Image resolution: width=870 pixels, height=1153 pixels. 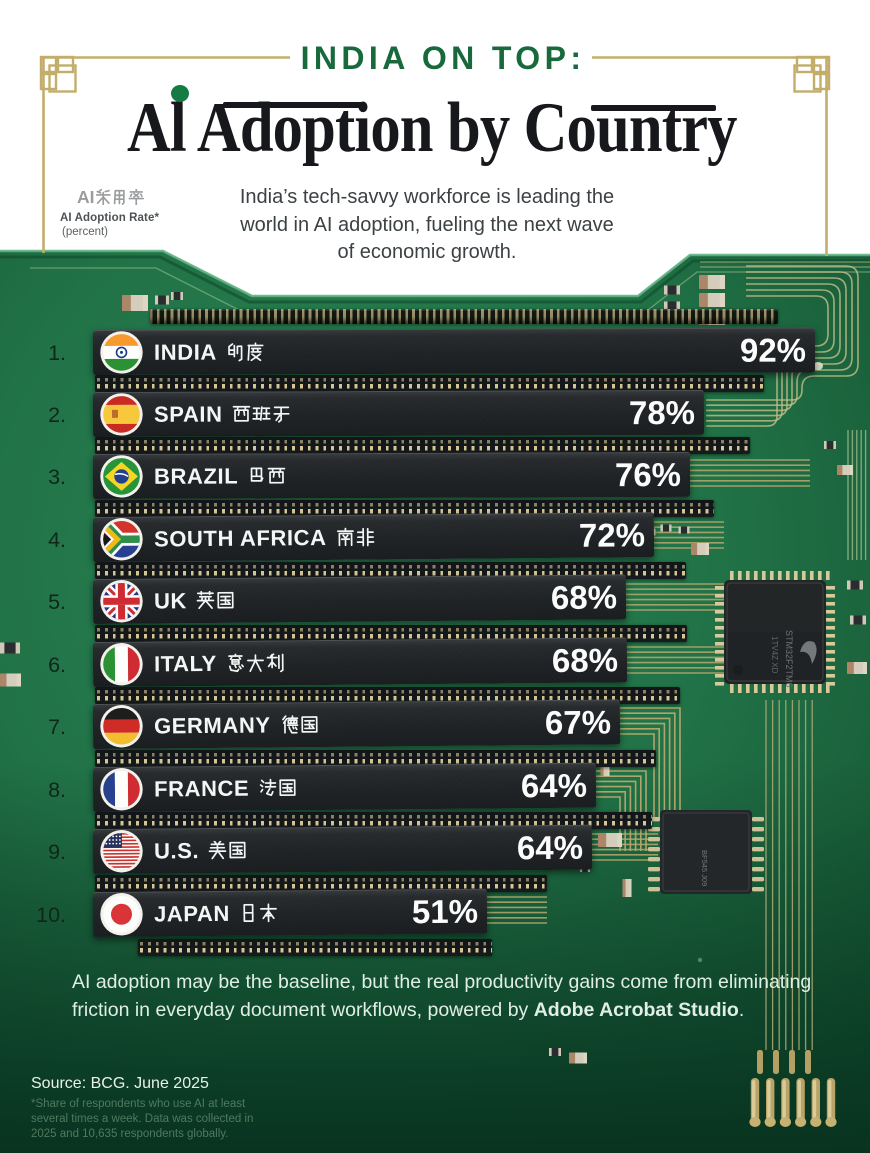 What do you see at coordinates (774, 655) in the screenshot?
I see `svg-text: 1TV4Z XD` at bounding box center [774, 655].